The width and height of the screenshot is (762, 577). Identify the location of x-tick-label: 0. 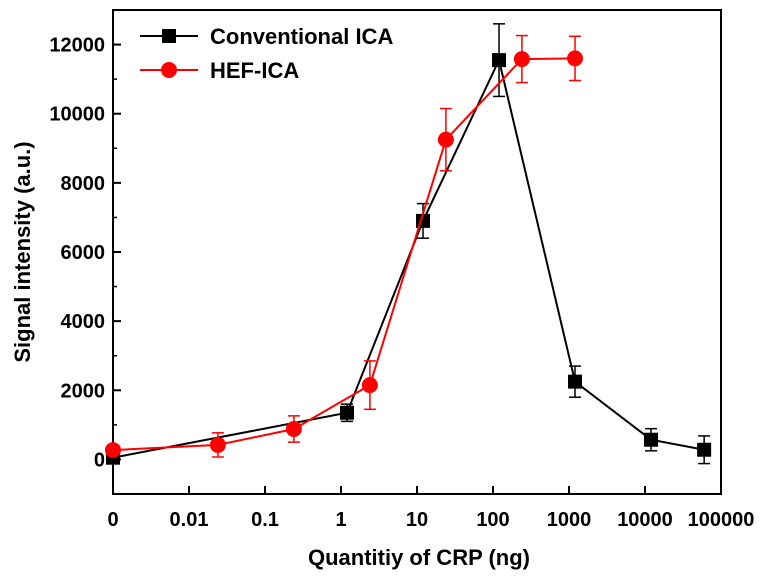
(112, 520).